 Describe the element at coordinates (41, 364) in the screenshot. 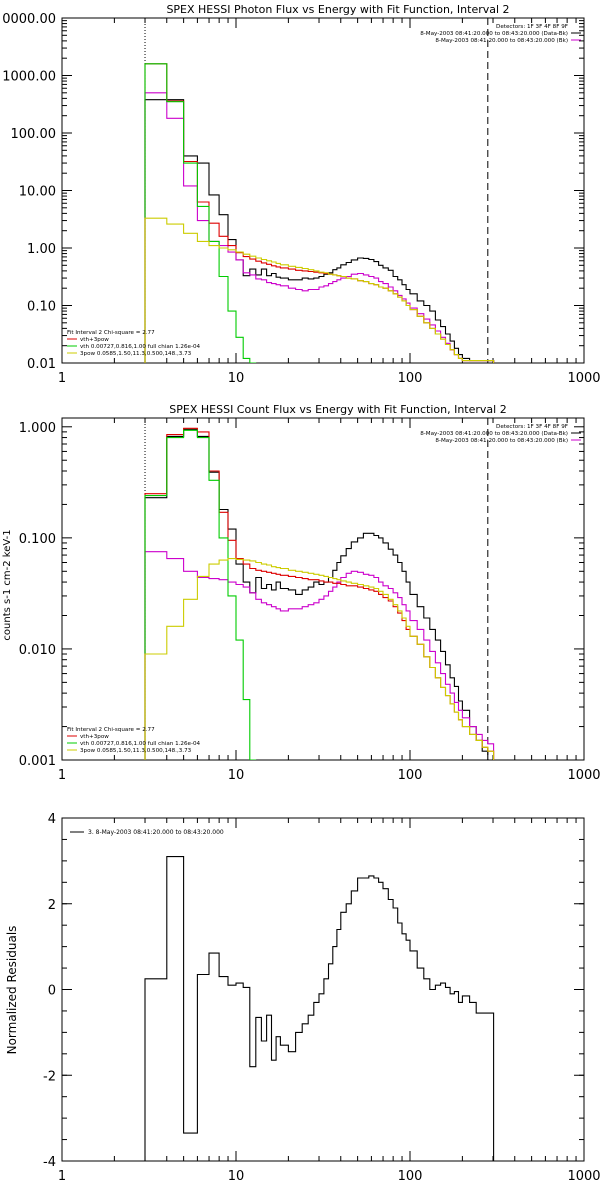

I see `y-tick-label: 0.01` at that location.